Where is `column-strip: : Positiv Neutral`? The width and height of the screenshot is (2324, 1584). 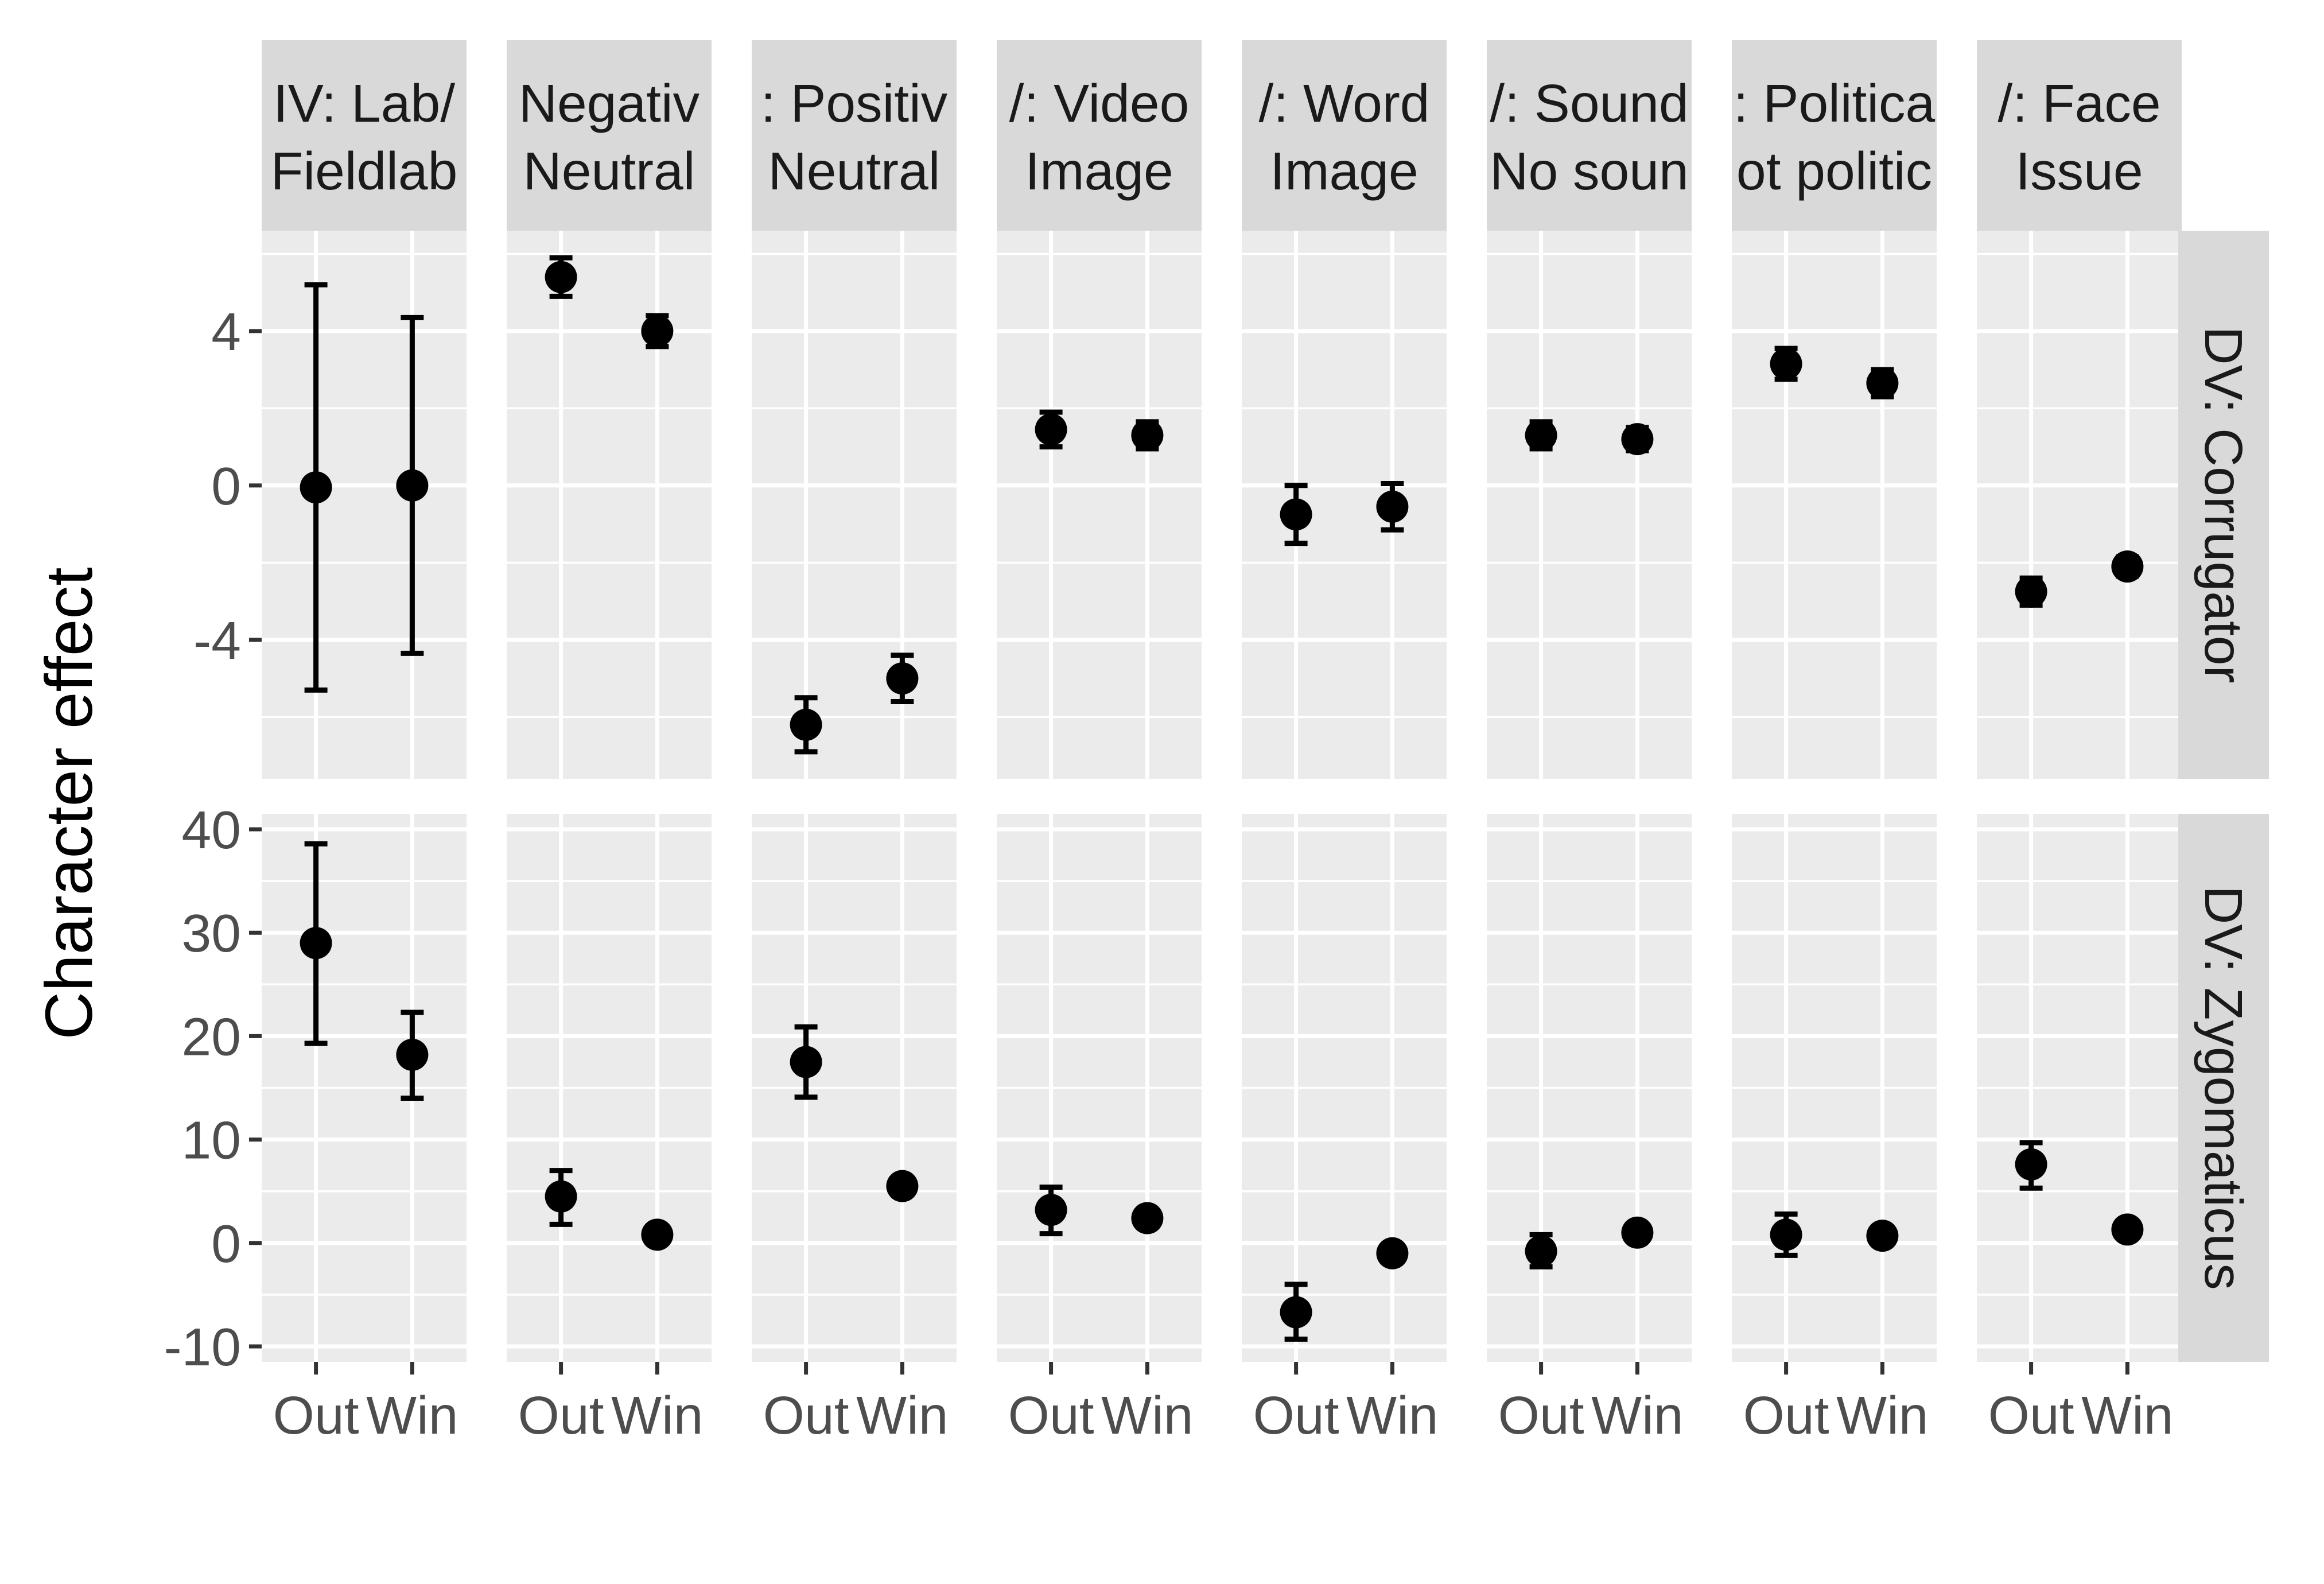
column-strip: : Positiv Neutral is located at coordinates (854, 135).